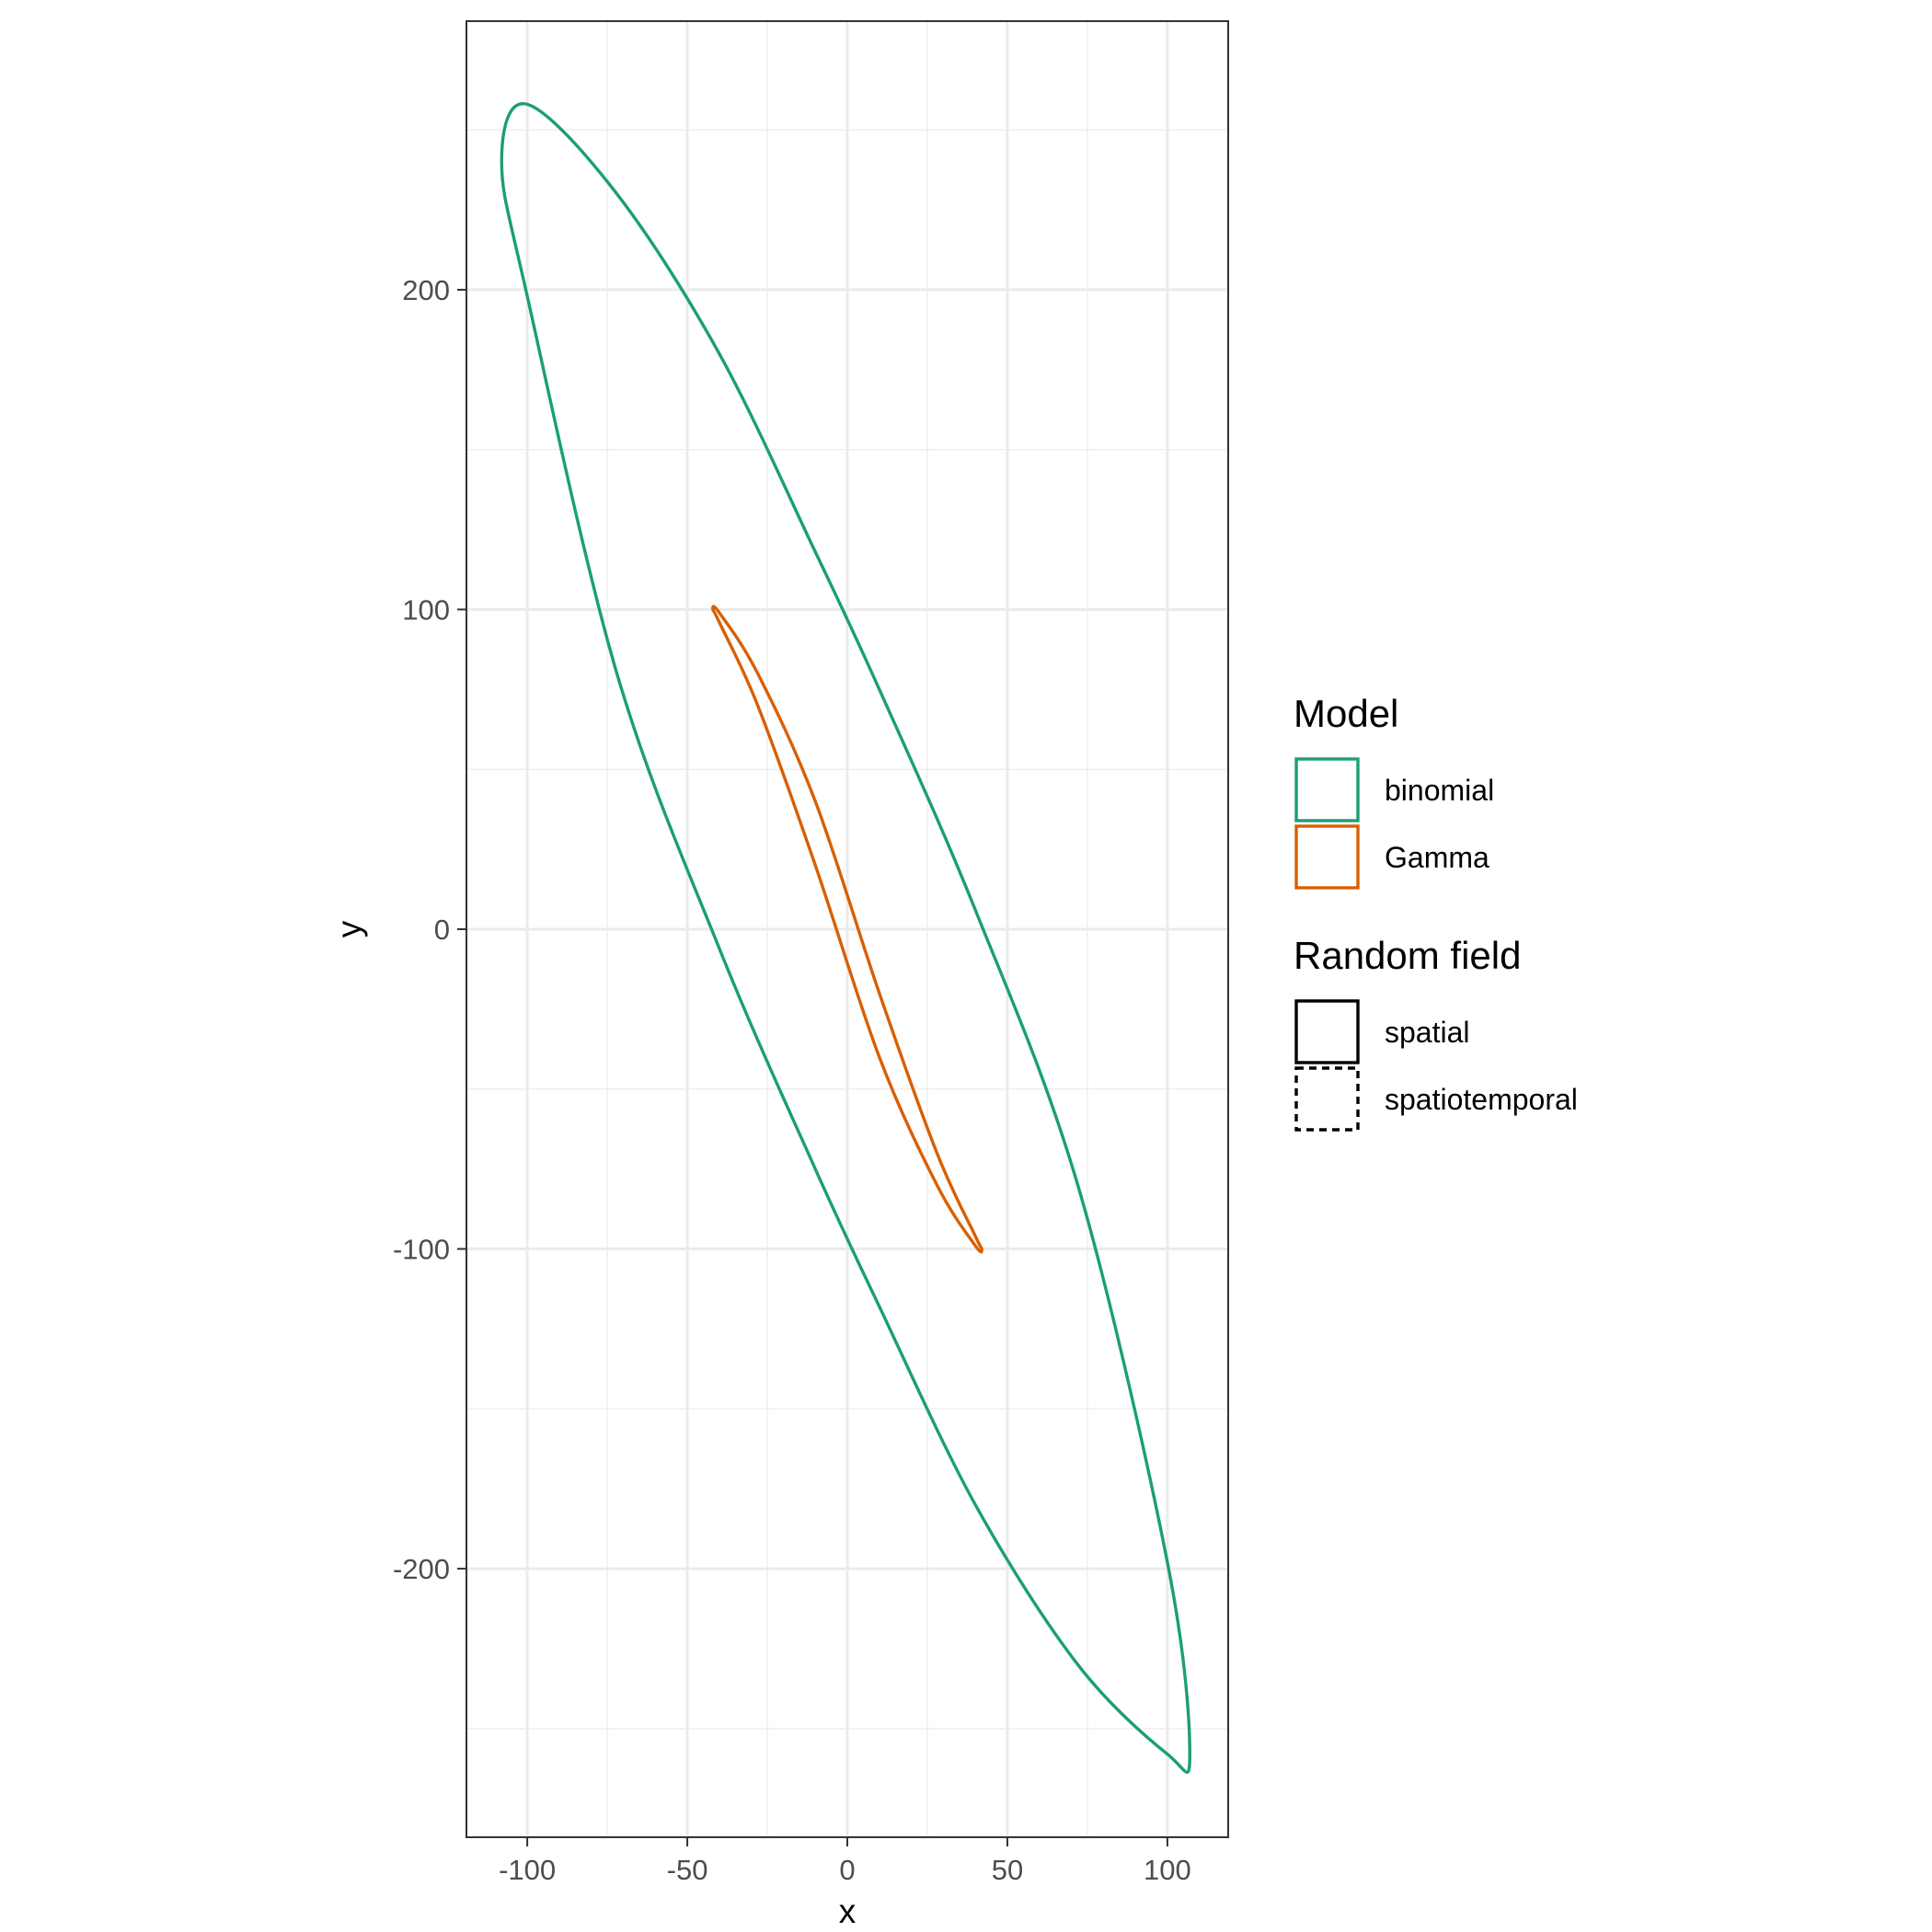  What do you see at coordinates (1407, 955) in the screenshot?
I see `legend-title: Random field` at bounding box center [1407, 955].